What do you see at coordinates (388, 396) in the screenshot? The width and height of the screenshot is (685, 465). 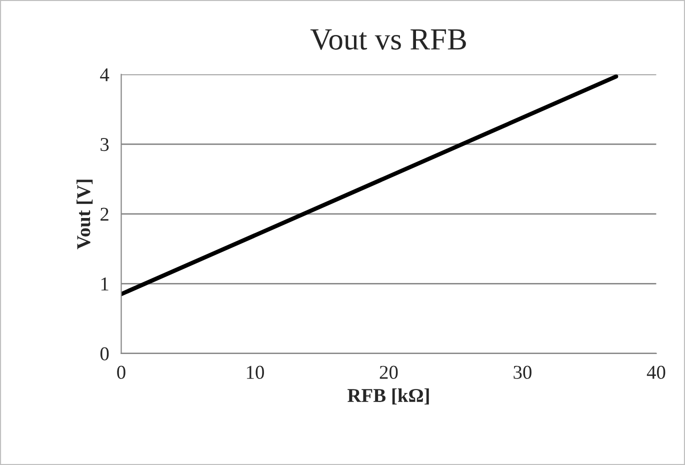 I see `x-axis-title: RFB [kΩ]` at bounding box center [388, 396].